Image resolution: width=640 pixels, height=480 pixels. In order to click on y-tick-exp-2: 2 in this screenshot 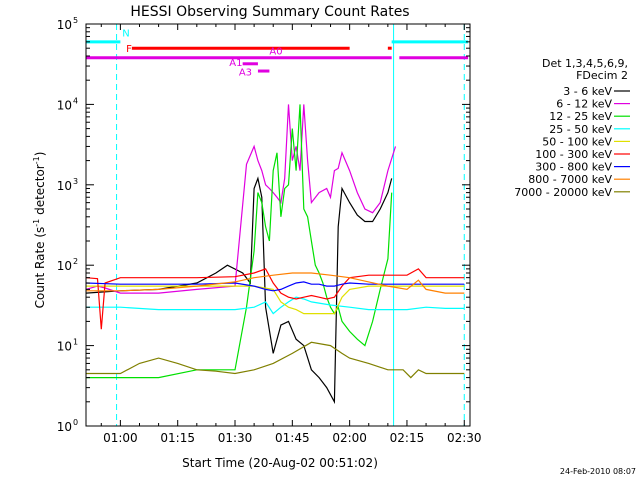, I will do `click(75, 261)`.